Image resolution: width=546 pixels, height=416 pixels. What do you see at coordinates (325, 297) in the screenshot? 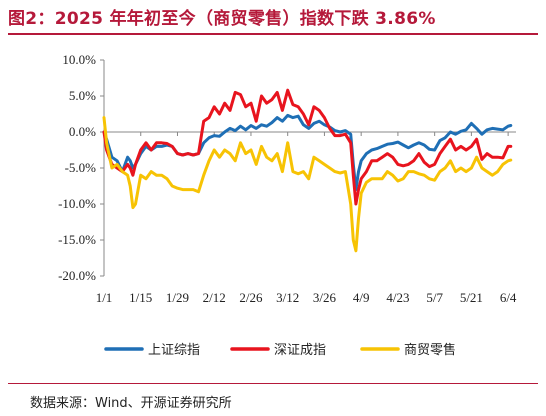
I see `x-tick-label: 3/26` at bounding box center [325, 297].